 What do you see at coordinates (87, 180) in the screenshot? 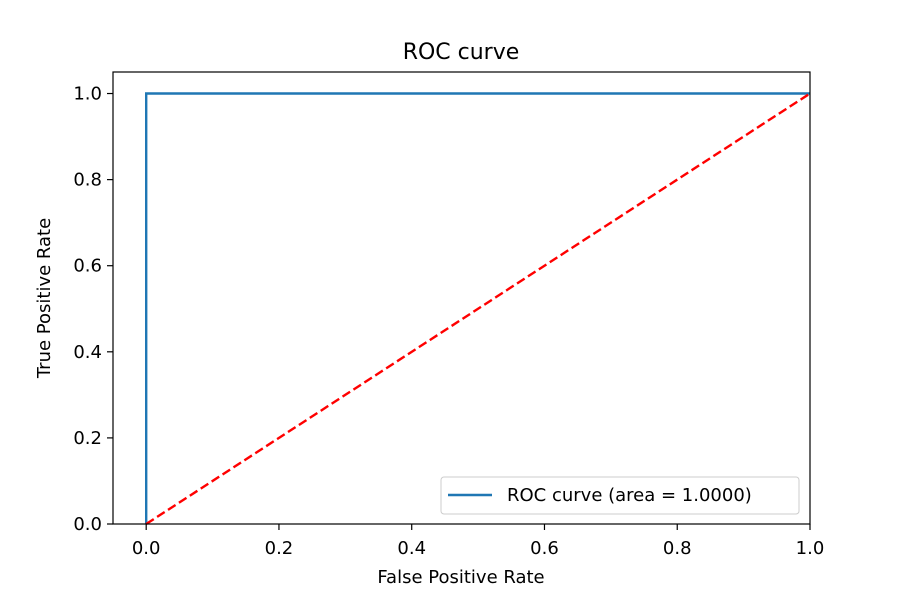
I see `y-tick-label: 0.8` at bounding box center [87, 180].